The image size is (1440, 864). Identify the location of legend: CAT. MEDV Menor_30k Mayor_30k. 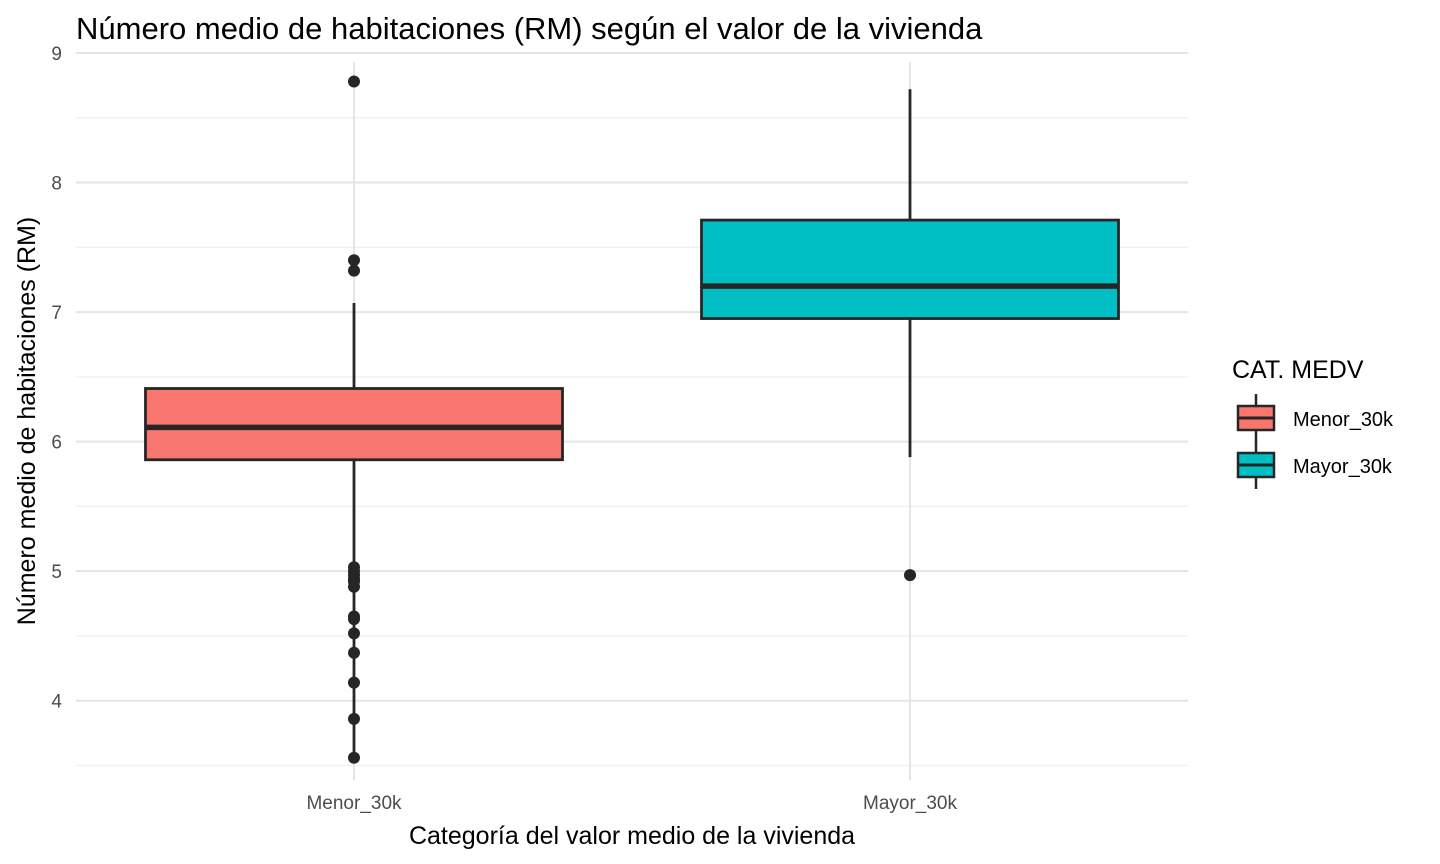
(1313, 422).